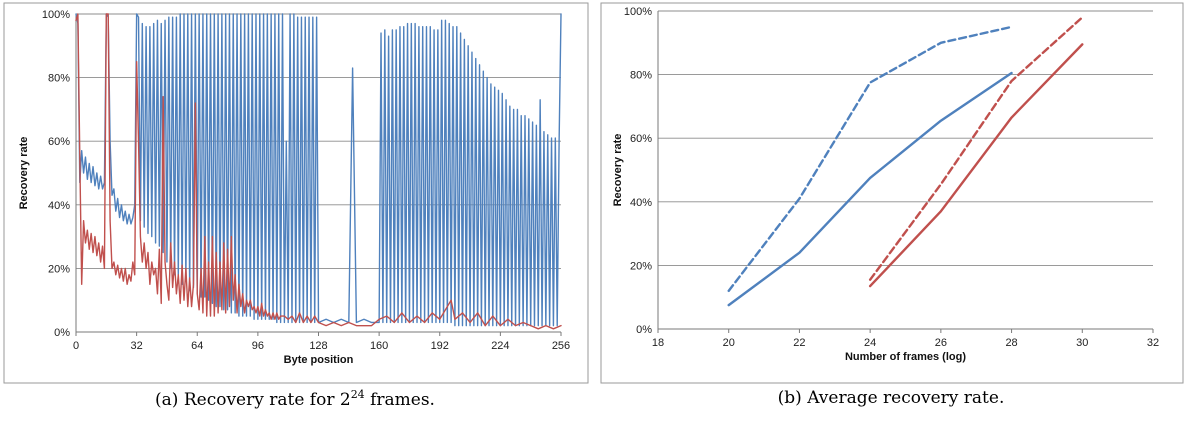 The image size is (1185, 430). I want to click on x-tick-label: 224, so click(500, 346).